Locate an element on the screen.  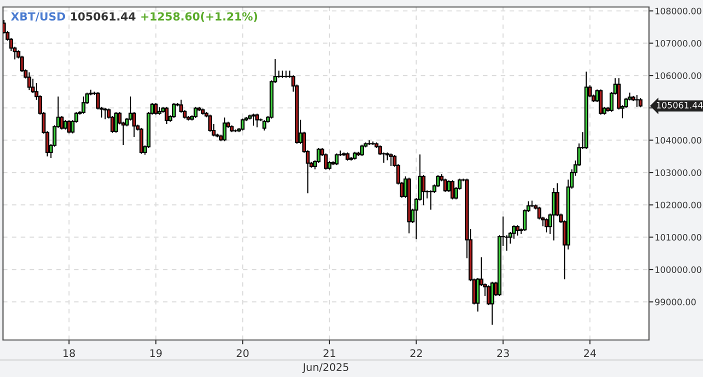
y-tick-label: 101000.00 is located at coordinates (679, 237).